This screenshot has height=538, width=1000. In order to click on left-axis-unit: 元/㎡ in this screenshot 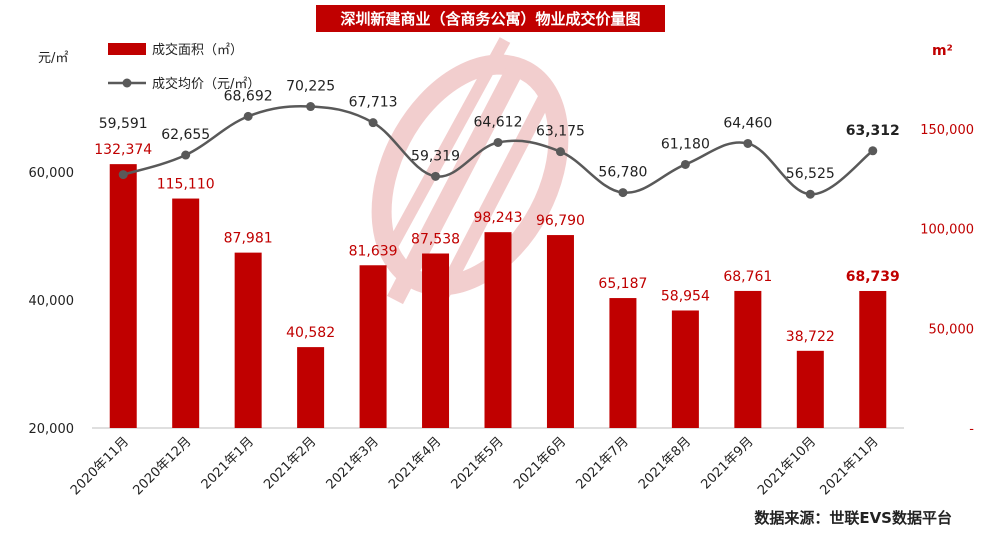, I will do `click(53, 58)`.